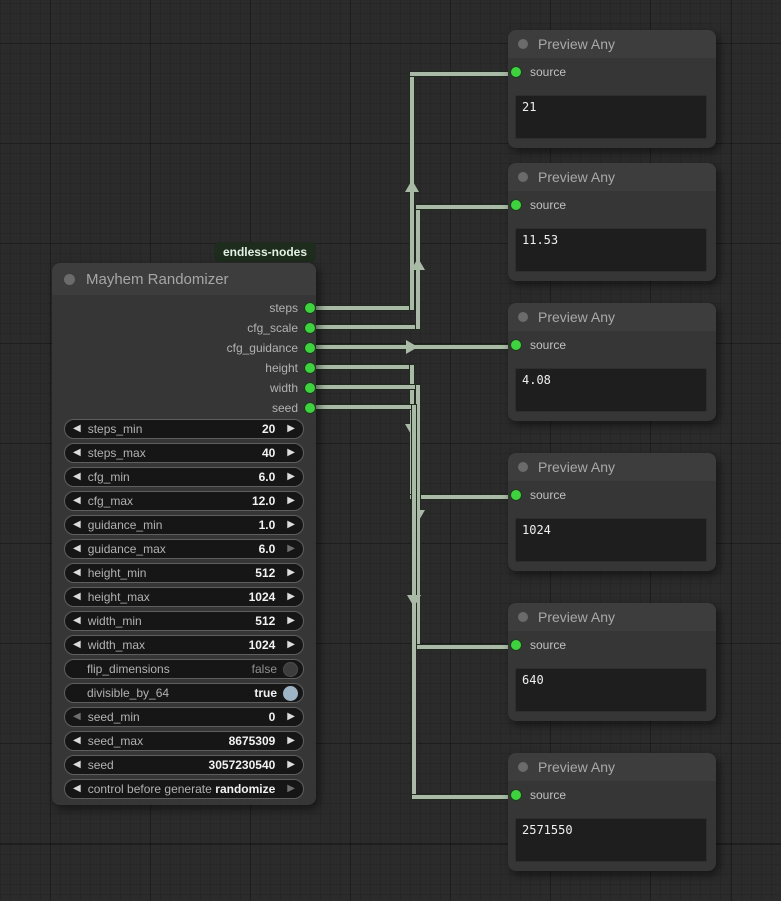 This screenshot has height=901, width=781. Describe the element at coordinates (184, 573) in the screenshot. I see `widget-height-min: ◀ height_min 512 ▶` at that location.